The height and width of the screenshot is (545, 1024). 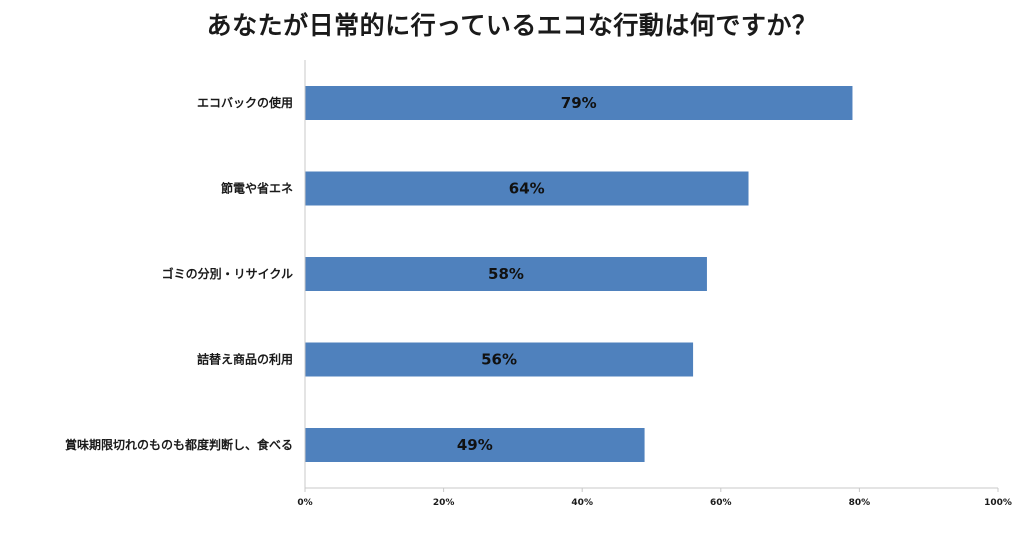 What do you see at coordinates (245, 102) in the screenshot?
I see `category-label-1: エコバックの使用` at bounding box center [245, 102].